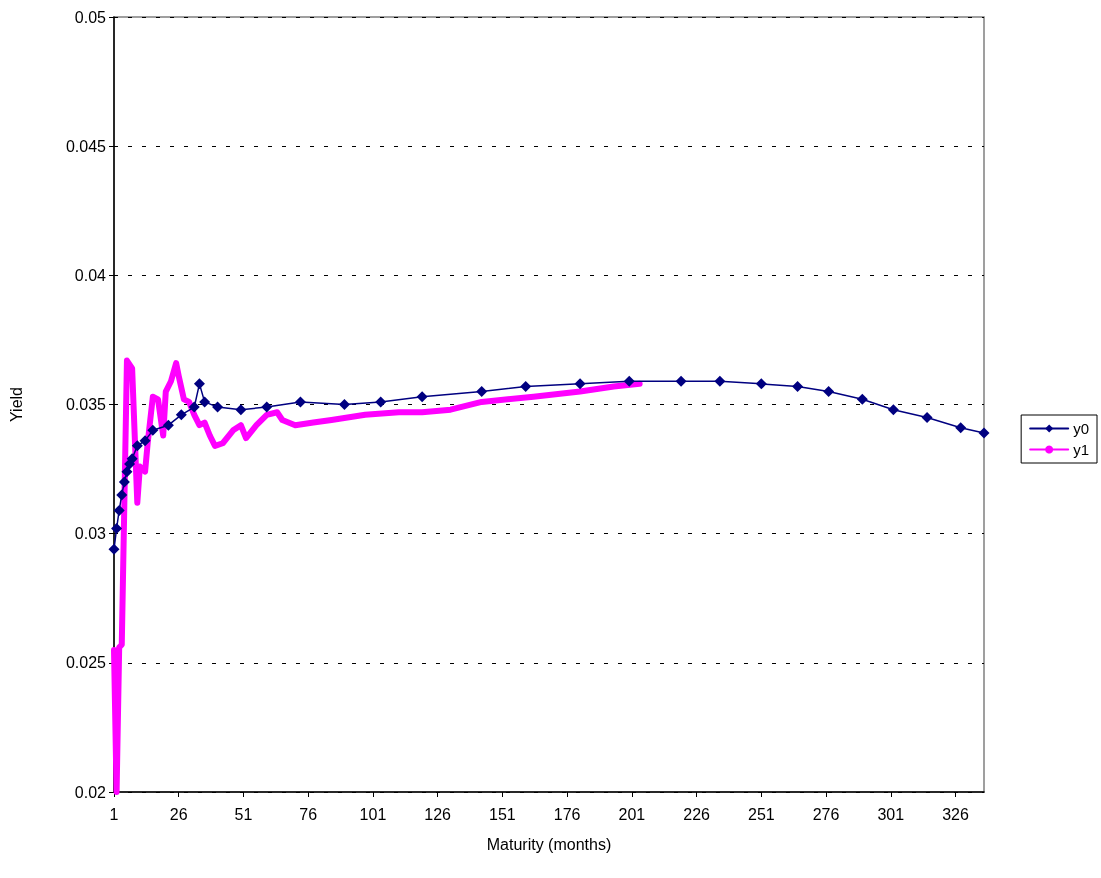 The width and height of the screenshot is (1101, 878). I want to click on x-tick-label: 276, so click(826, 814).